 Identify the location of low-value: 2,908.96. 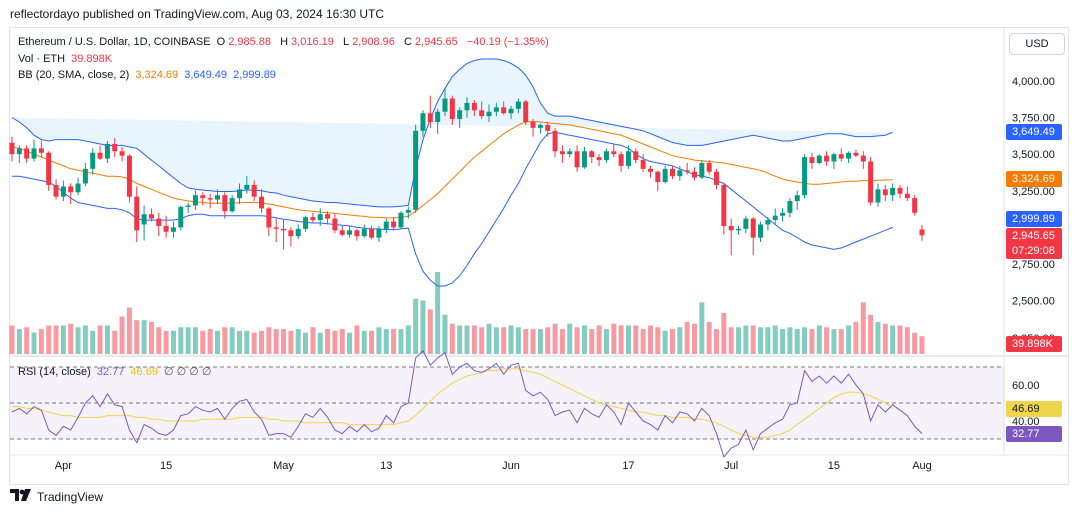
(373, 42).